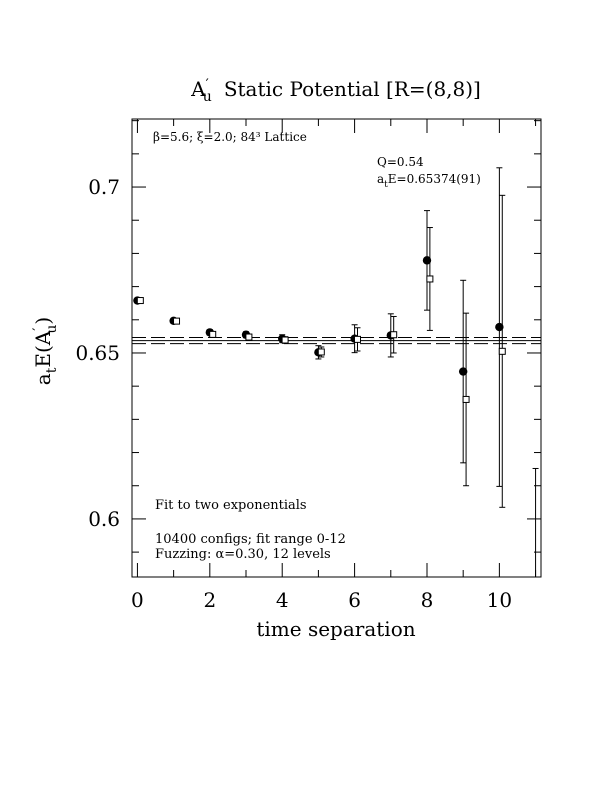 This screenshot has height=792, width=612. Describe the element at coordinates (429, 181) in the screenshot. I see `fit-result-label: atE=0.65374(91)` at that location.